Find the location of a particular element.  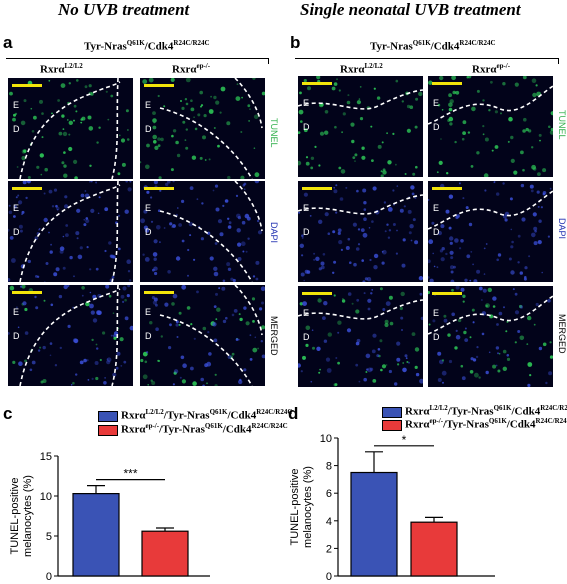

micrograph-image: ED is located at coordinates (70, 335).